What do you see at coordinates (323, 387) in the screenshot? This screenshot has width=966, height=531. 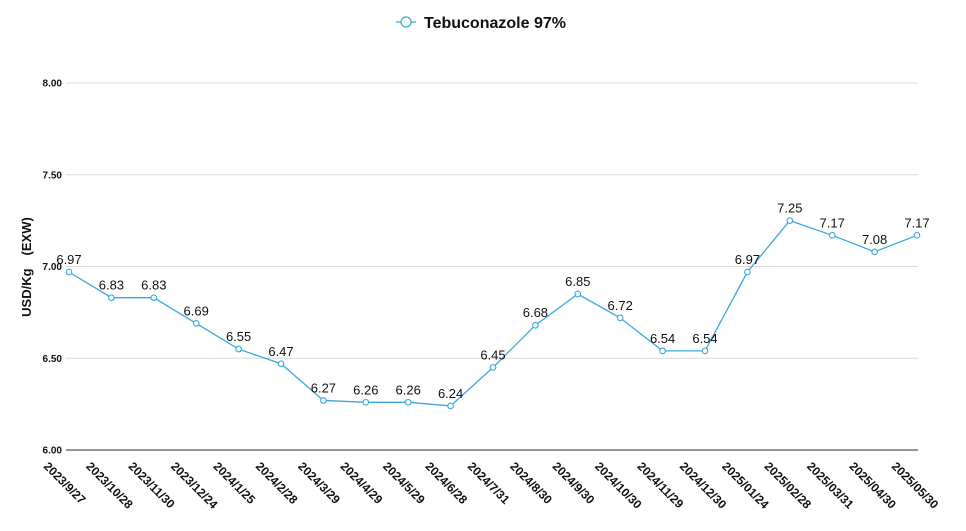 I see `data-label: 6.27` at bounding box center [323, 387].